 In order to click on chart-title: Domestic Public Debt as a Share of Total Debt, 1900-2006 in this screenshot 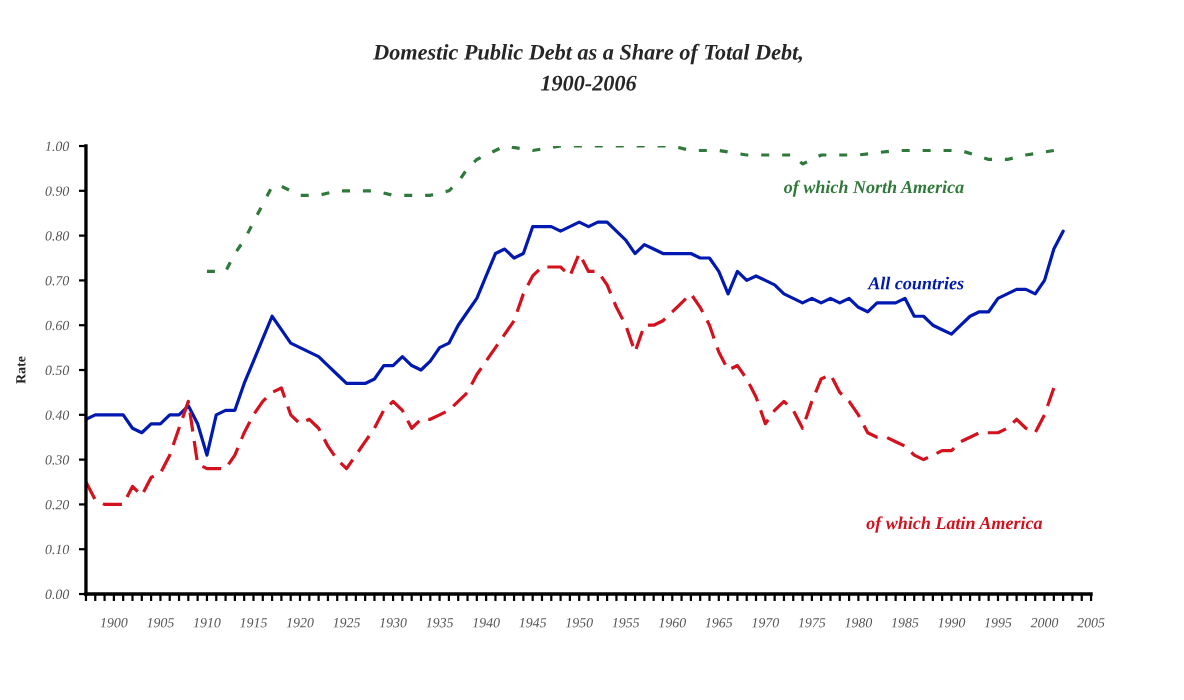, I will do `click(587, 67)`.